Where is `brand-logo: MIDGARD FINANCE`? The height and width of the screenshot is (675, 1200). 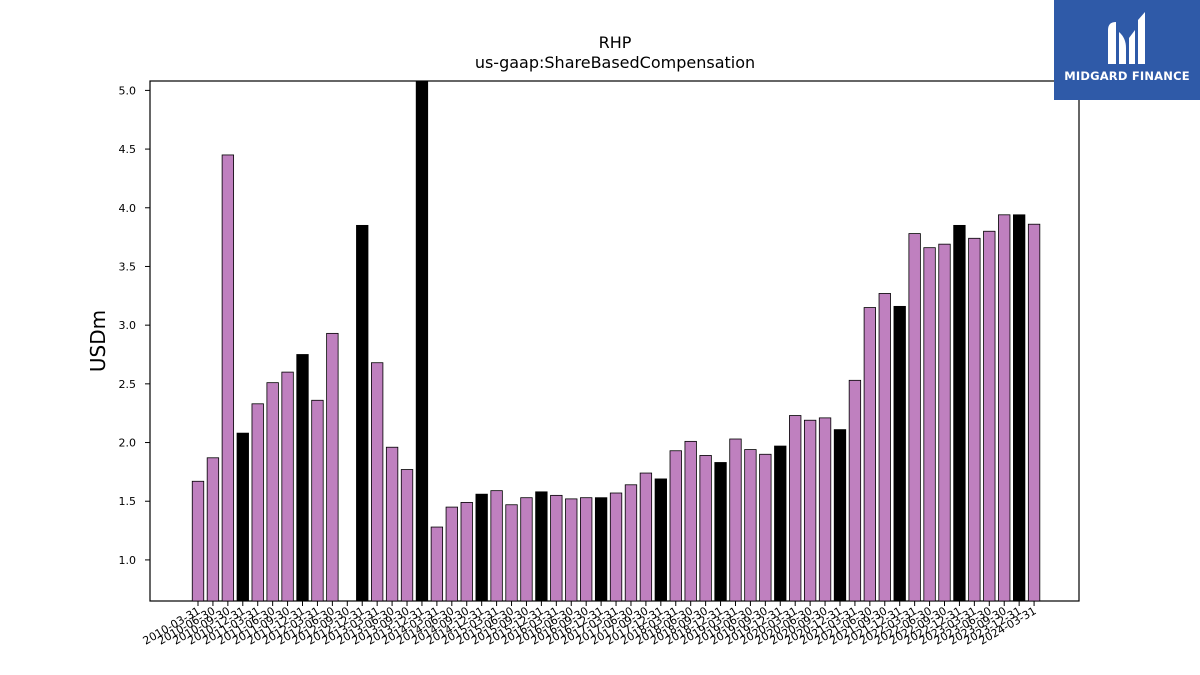
brand-logo: MIDGARD FINANCE is located at coordinates (1127, 50).